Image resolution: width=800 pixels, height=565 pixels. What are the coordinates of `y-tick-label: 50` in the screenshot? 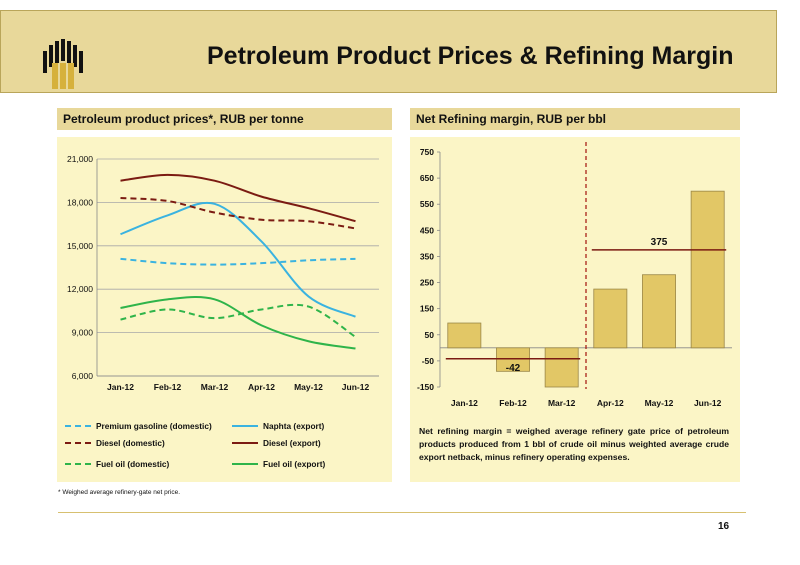 It's located at (430, 335).